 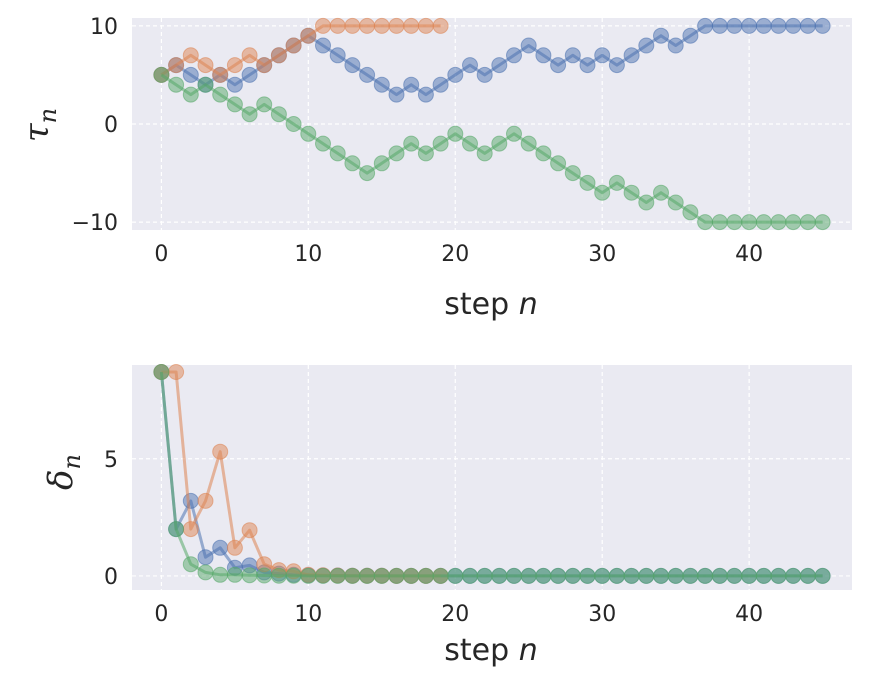 I want to click on delta-x-tick-label: 0, so click(x=161, y=614).